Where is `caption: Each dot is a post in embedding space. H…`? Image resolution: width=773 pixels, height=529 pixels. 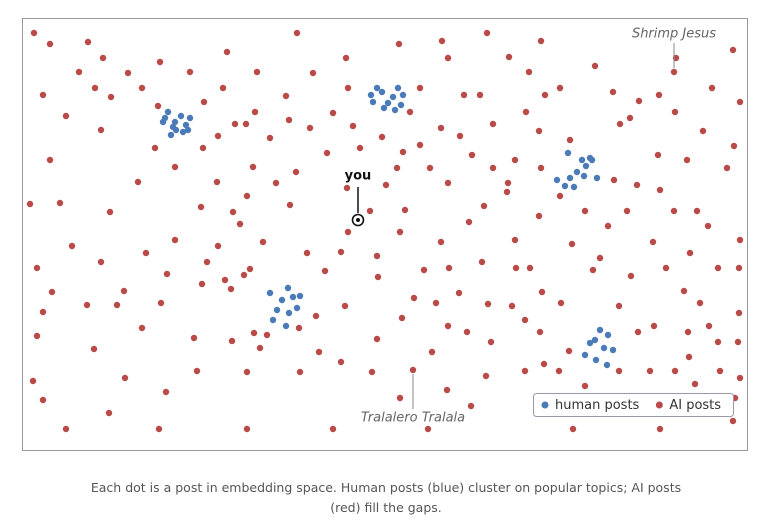 caption: Each dot is a post in embedding space. H… is located at coordinates (386, 497).